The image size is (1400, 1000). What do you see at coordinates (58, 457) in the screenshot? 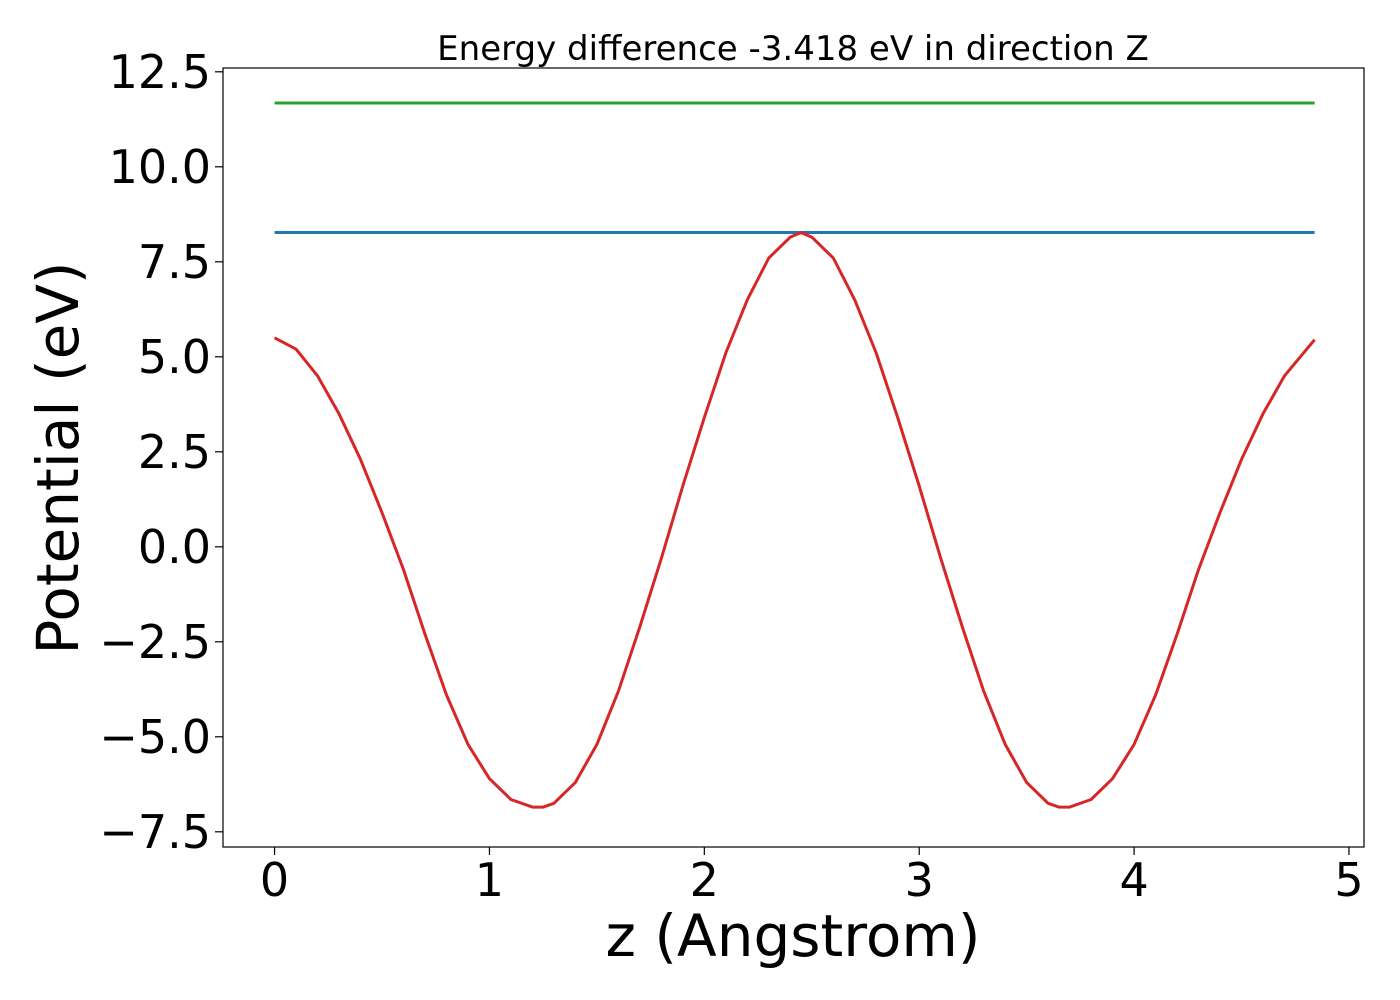
I see `y-axis-label: Potential (eV)` at bounding box center [58, 457].